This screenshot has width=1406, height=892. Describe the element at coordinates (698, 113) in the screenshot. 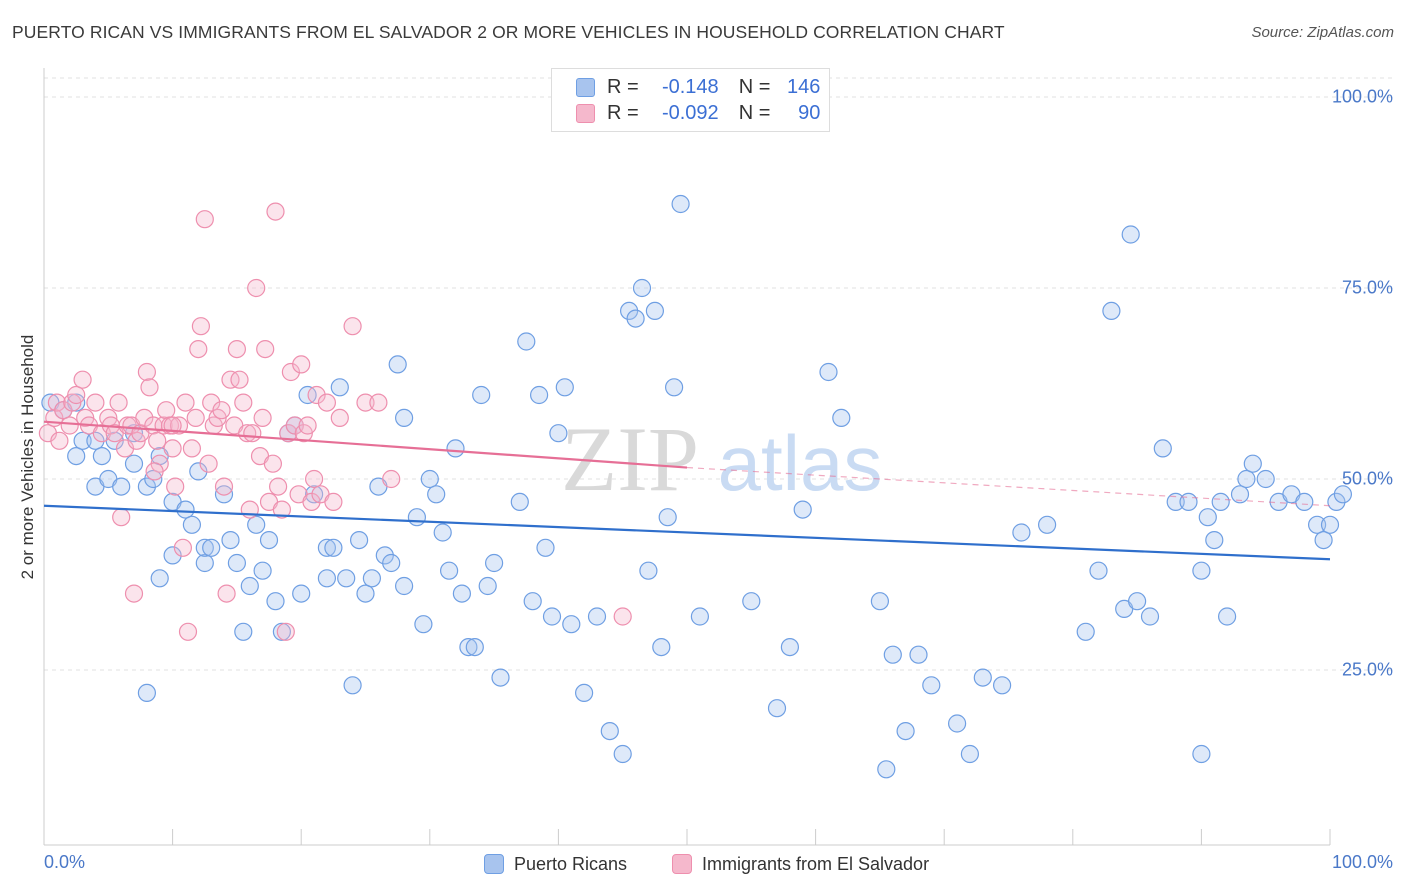

I see `legend-row-el-salvador: R = -0.092 N = 90` at that location.